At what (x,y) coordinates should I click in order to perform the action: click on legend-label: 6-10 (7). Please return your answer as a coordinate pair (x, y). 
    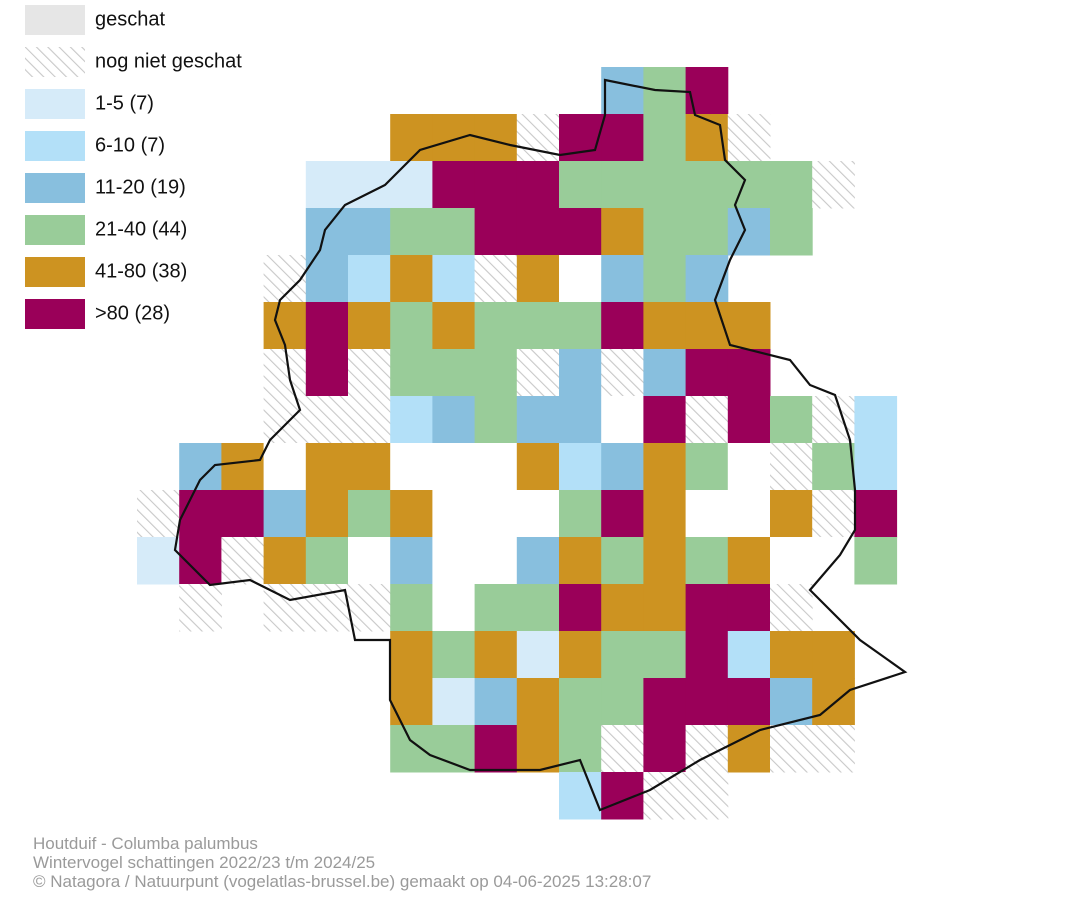
    Looking at the image, I should click on (130, 145).